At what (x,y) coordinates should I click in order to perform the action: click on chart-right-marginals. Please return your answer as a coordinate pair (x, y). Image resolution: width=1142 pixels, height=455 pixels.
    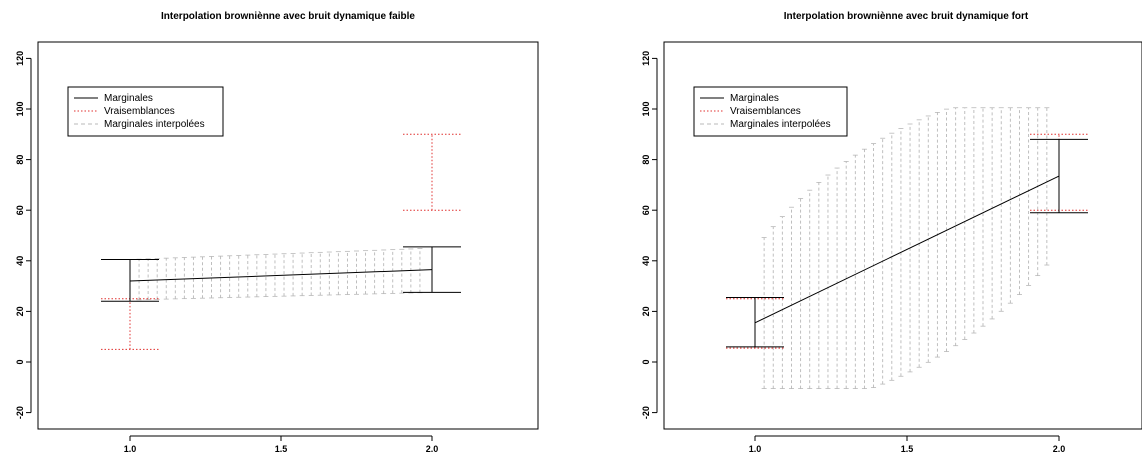
    Looking at the image, I should click on (907, 243).